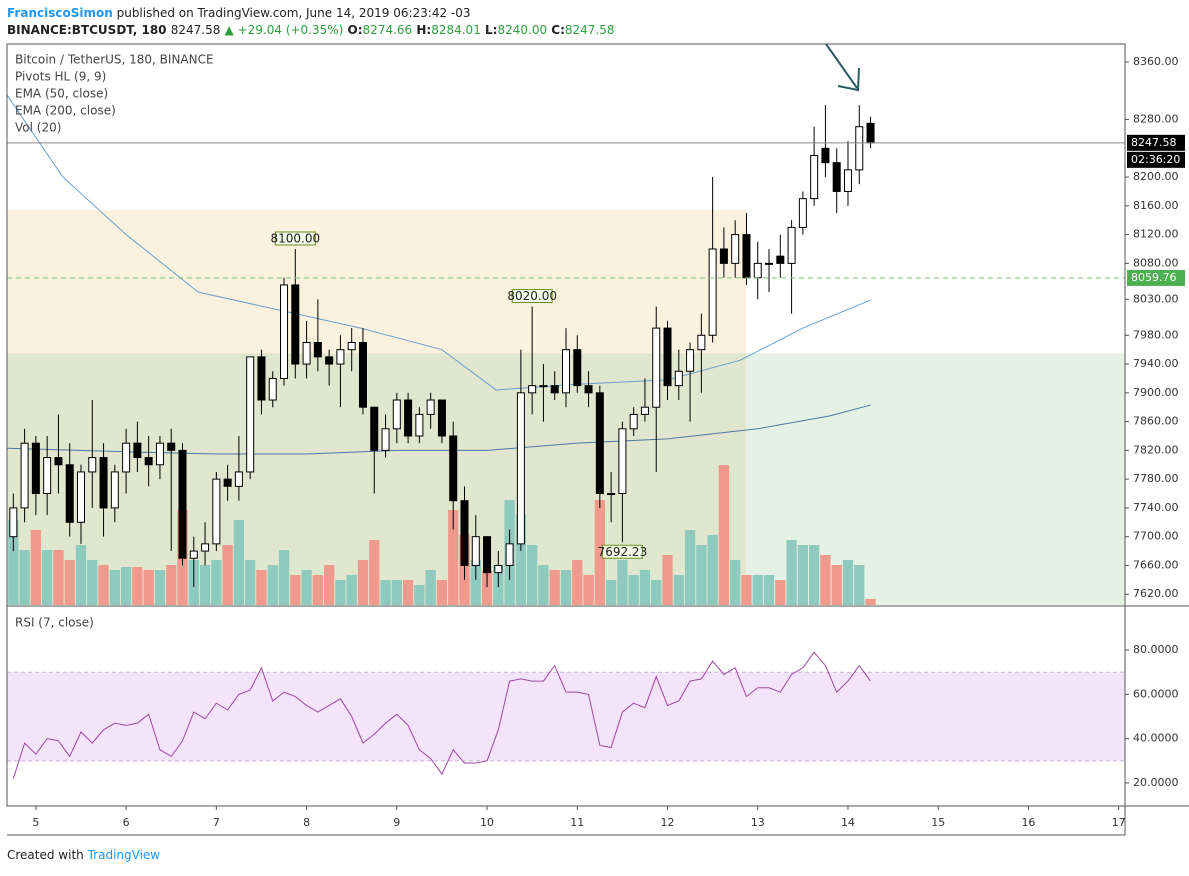 Image resolution: width=1189 pixels, height=876 pixels. What do you see at coordinates (842, 67) in the screenshot?
I see `arrow-annotation` at bounding box center [842, 67].